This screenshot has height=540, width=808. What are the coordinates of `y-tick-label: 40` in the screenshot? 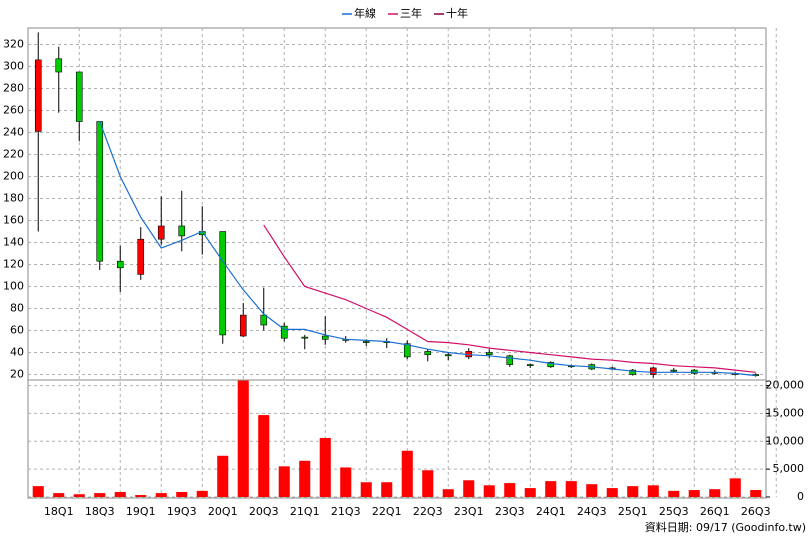 It's located at (17, 352).